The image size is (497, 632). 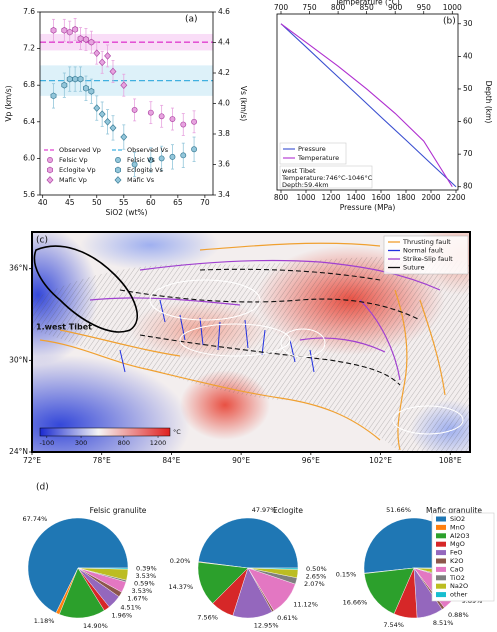 I want to click on legend-label: Felsic Vs, so click(x=141, y=160).